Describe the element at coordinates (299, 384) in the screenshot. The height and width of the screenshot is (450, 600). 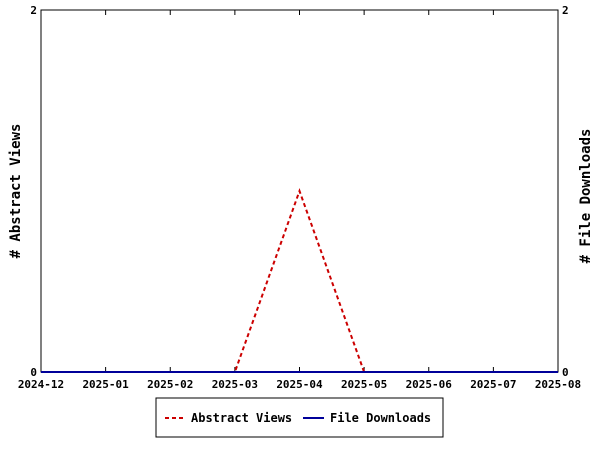
I see `x-tick-label: 2025-04` at that location.